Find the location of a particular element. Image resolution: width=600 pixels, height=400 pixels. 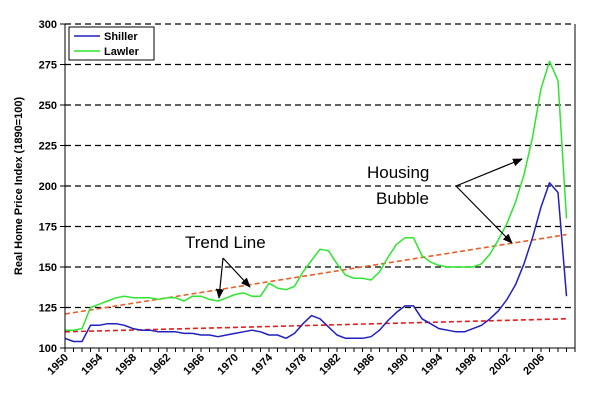

legend: Shiller Lawler is located at coordinates (111, 43).